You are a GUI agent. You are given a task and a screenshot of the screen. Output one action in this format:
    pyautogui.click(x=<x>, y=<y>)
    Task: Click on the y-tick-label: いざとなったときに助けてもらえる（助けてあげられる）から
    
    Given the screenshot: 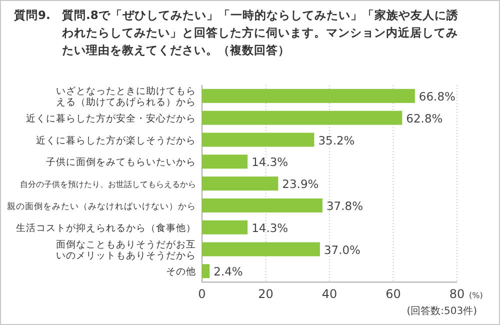 What is the action you would take?
    pyautogui.click(x=126, y=97)
    